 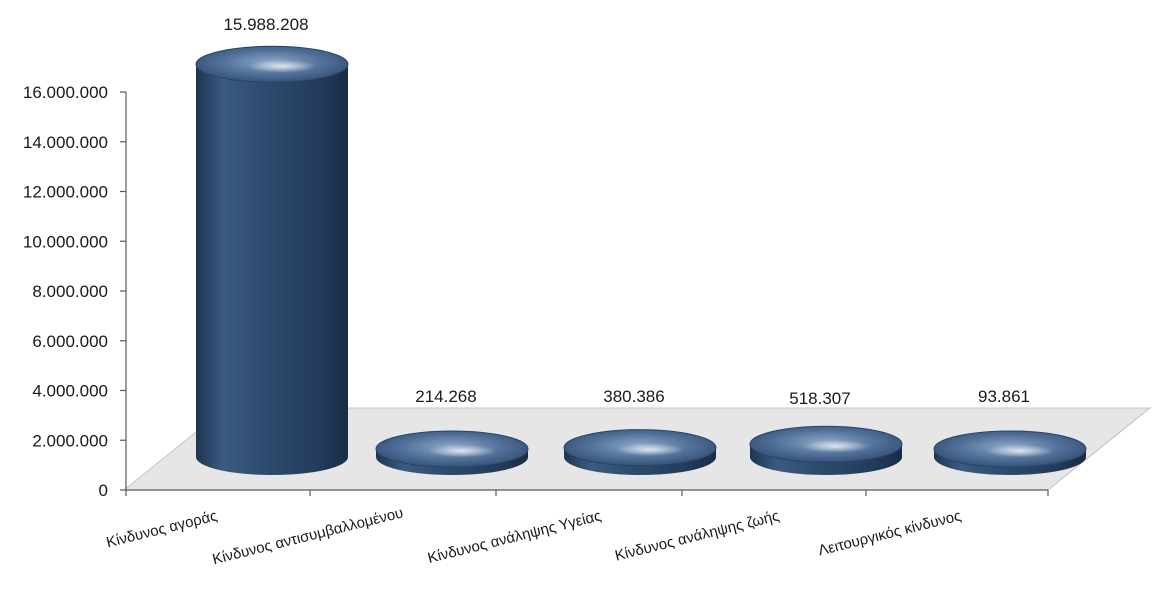 I want to click on bar-body, so click(x=272, y=269).